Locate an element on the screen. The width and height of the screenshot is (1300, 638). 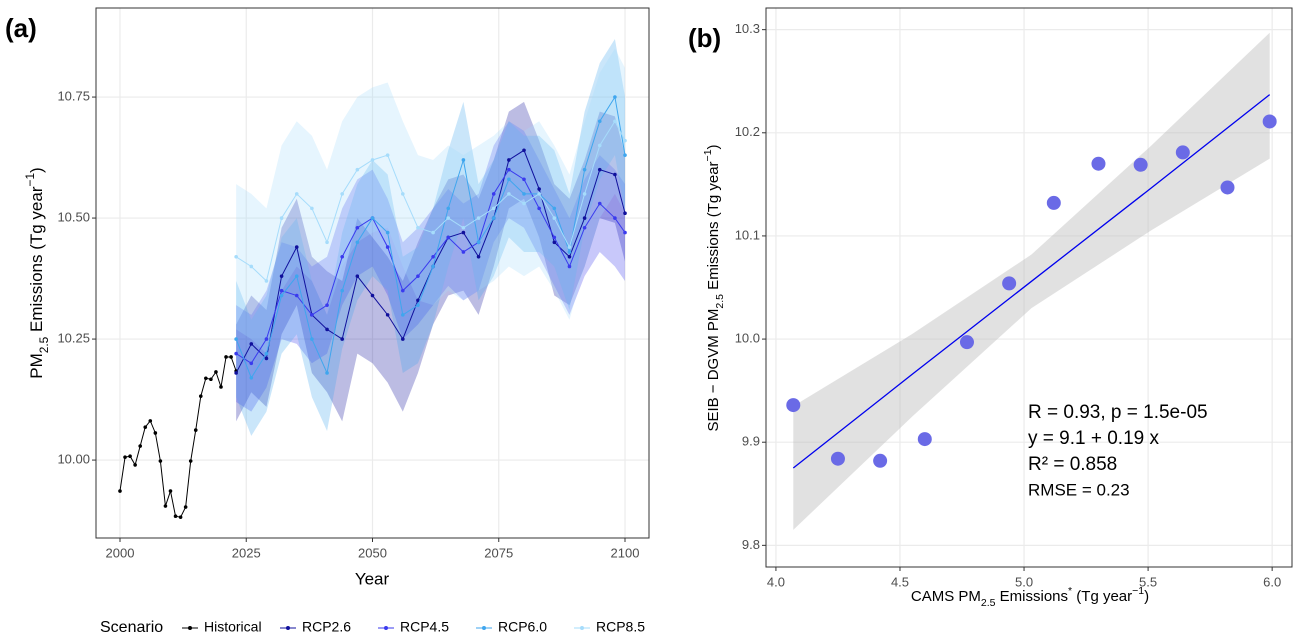
x-axis-title: Year is located at coordinates (372, 578).